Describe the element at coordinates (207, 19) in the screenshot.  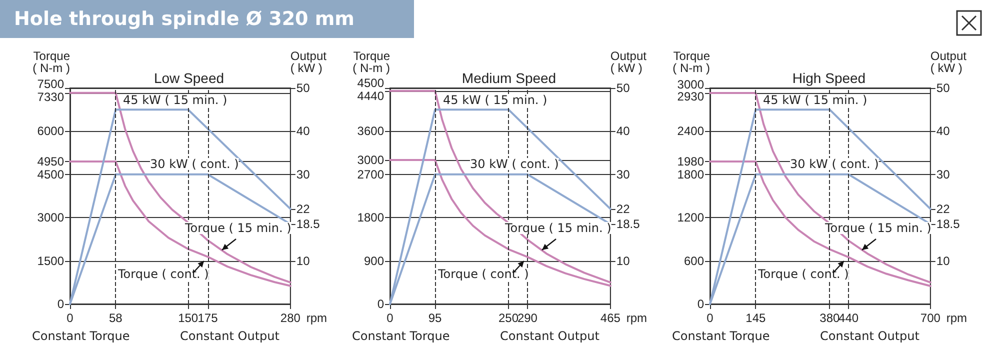
I see `text: Hole through spindle Ø 320 mm` at that location.